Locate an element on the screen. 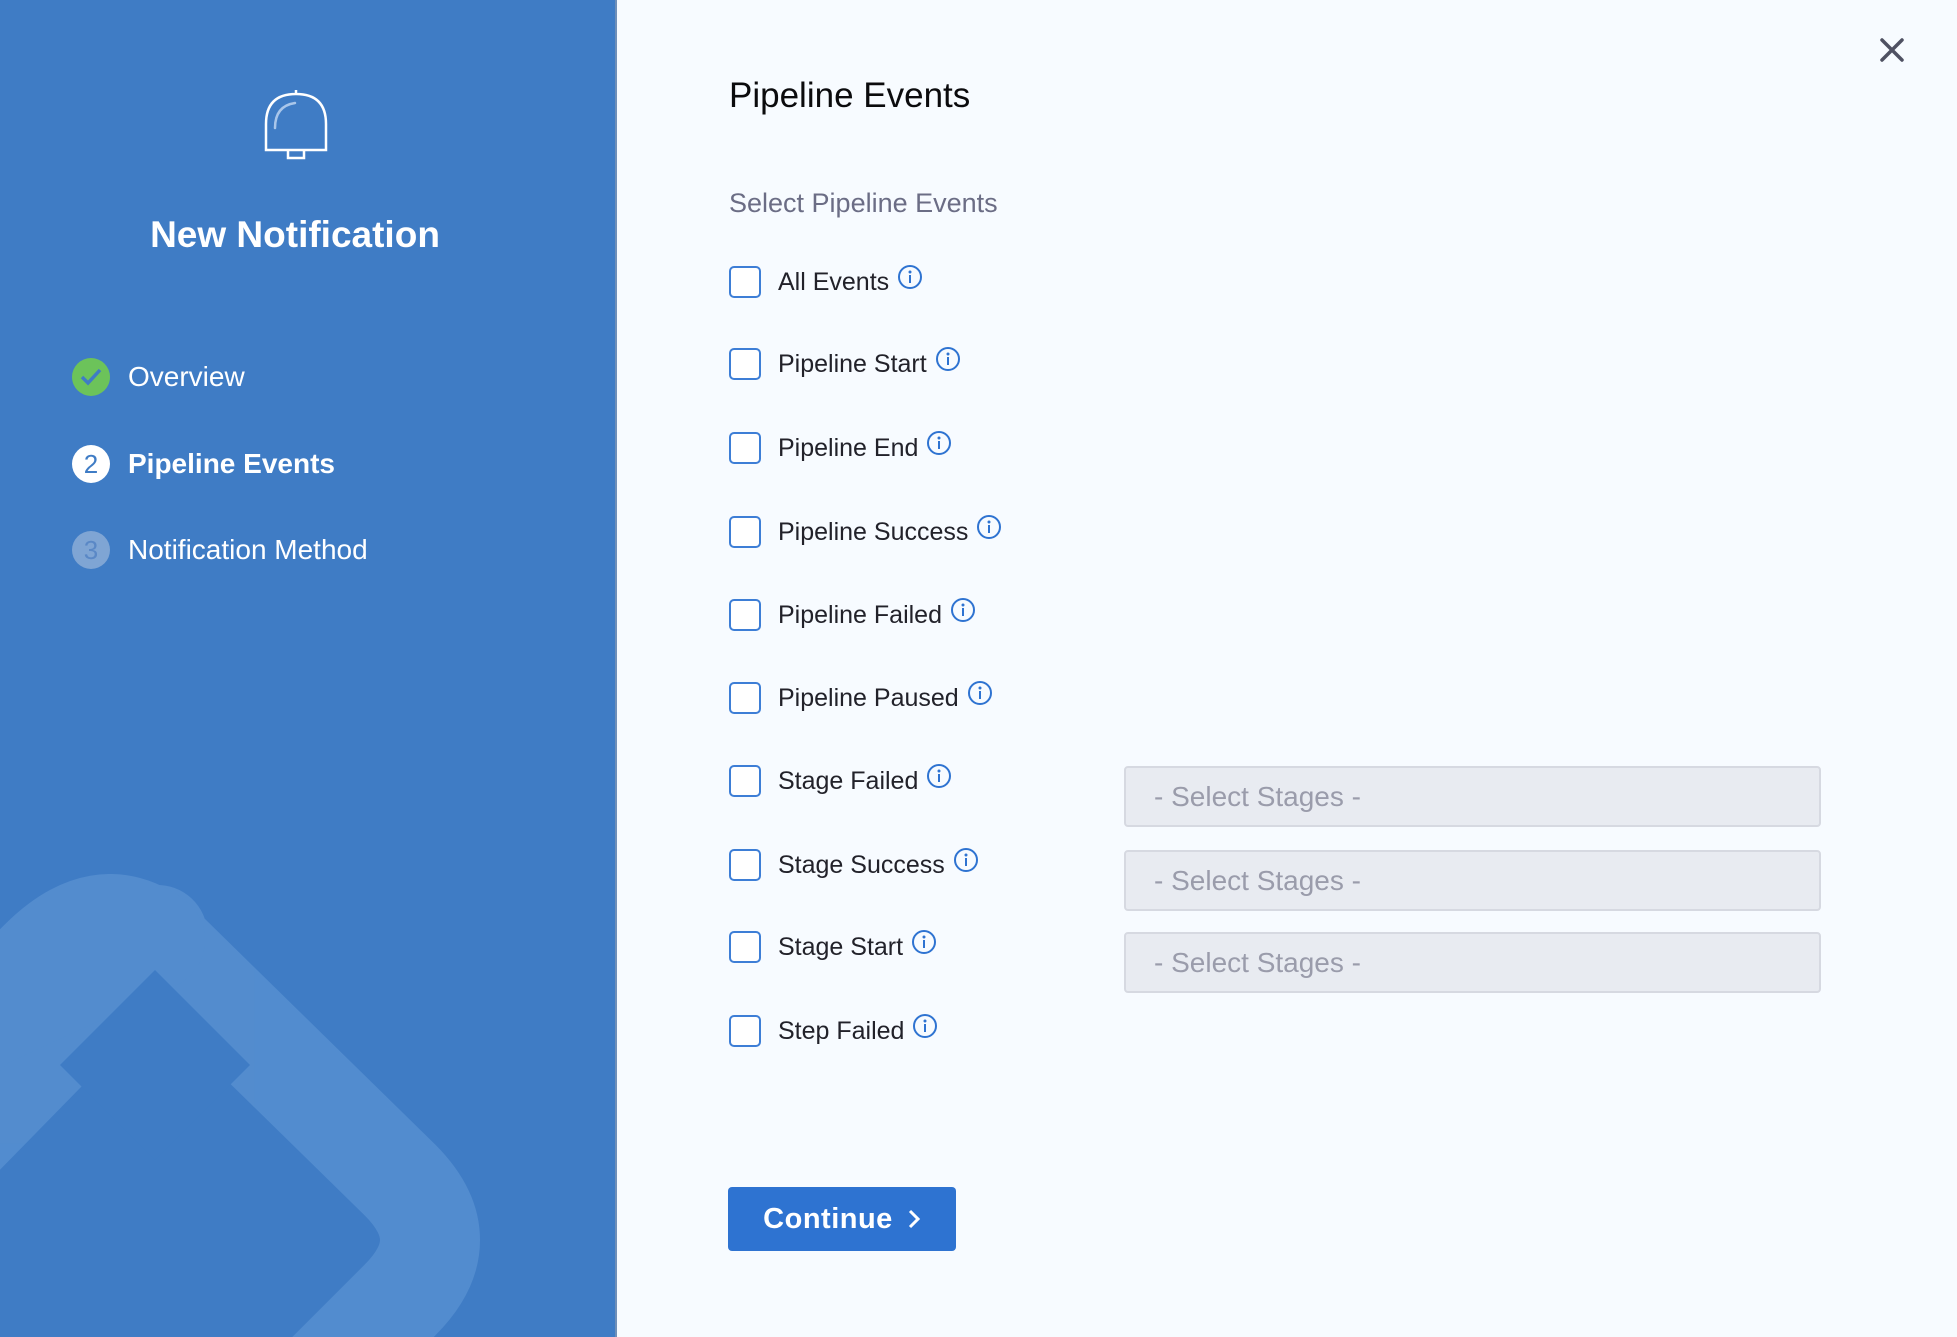  continue-button: Continue is located at coordinates (842, 1219).